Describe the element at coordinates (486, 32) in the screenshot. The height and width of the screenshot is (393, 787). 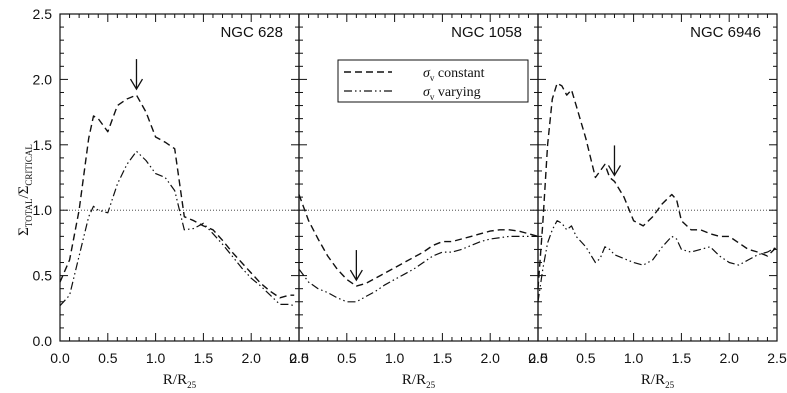
I see `panel-title: NGC 1058` at that location.